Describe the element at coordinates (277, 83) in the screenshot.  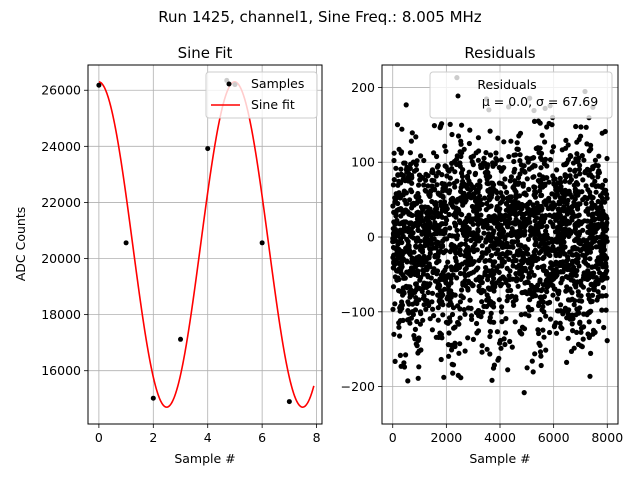
I see `legend-samples-label: Samples` at that location.